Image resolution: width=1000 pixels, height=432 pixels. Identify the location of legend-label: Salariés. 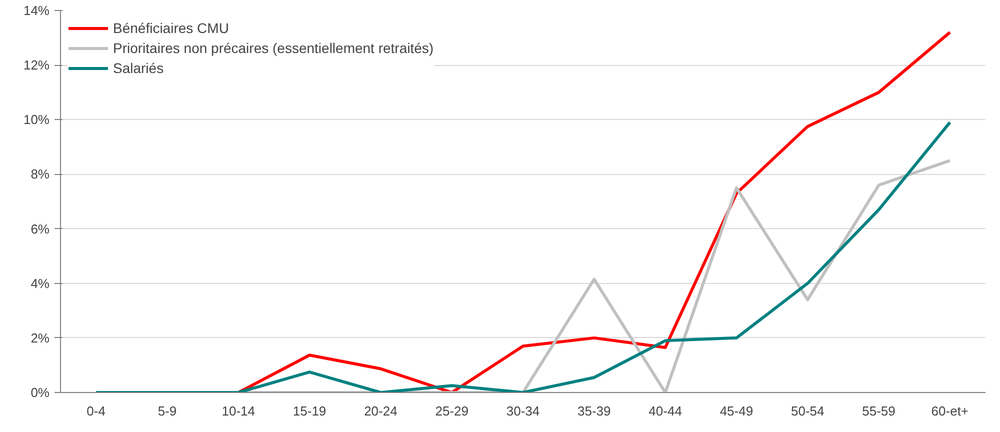
(138, 68).